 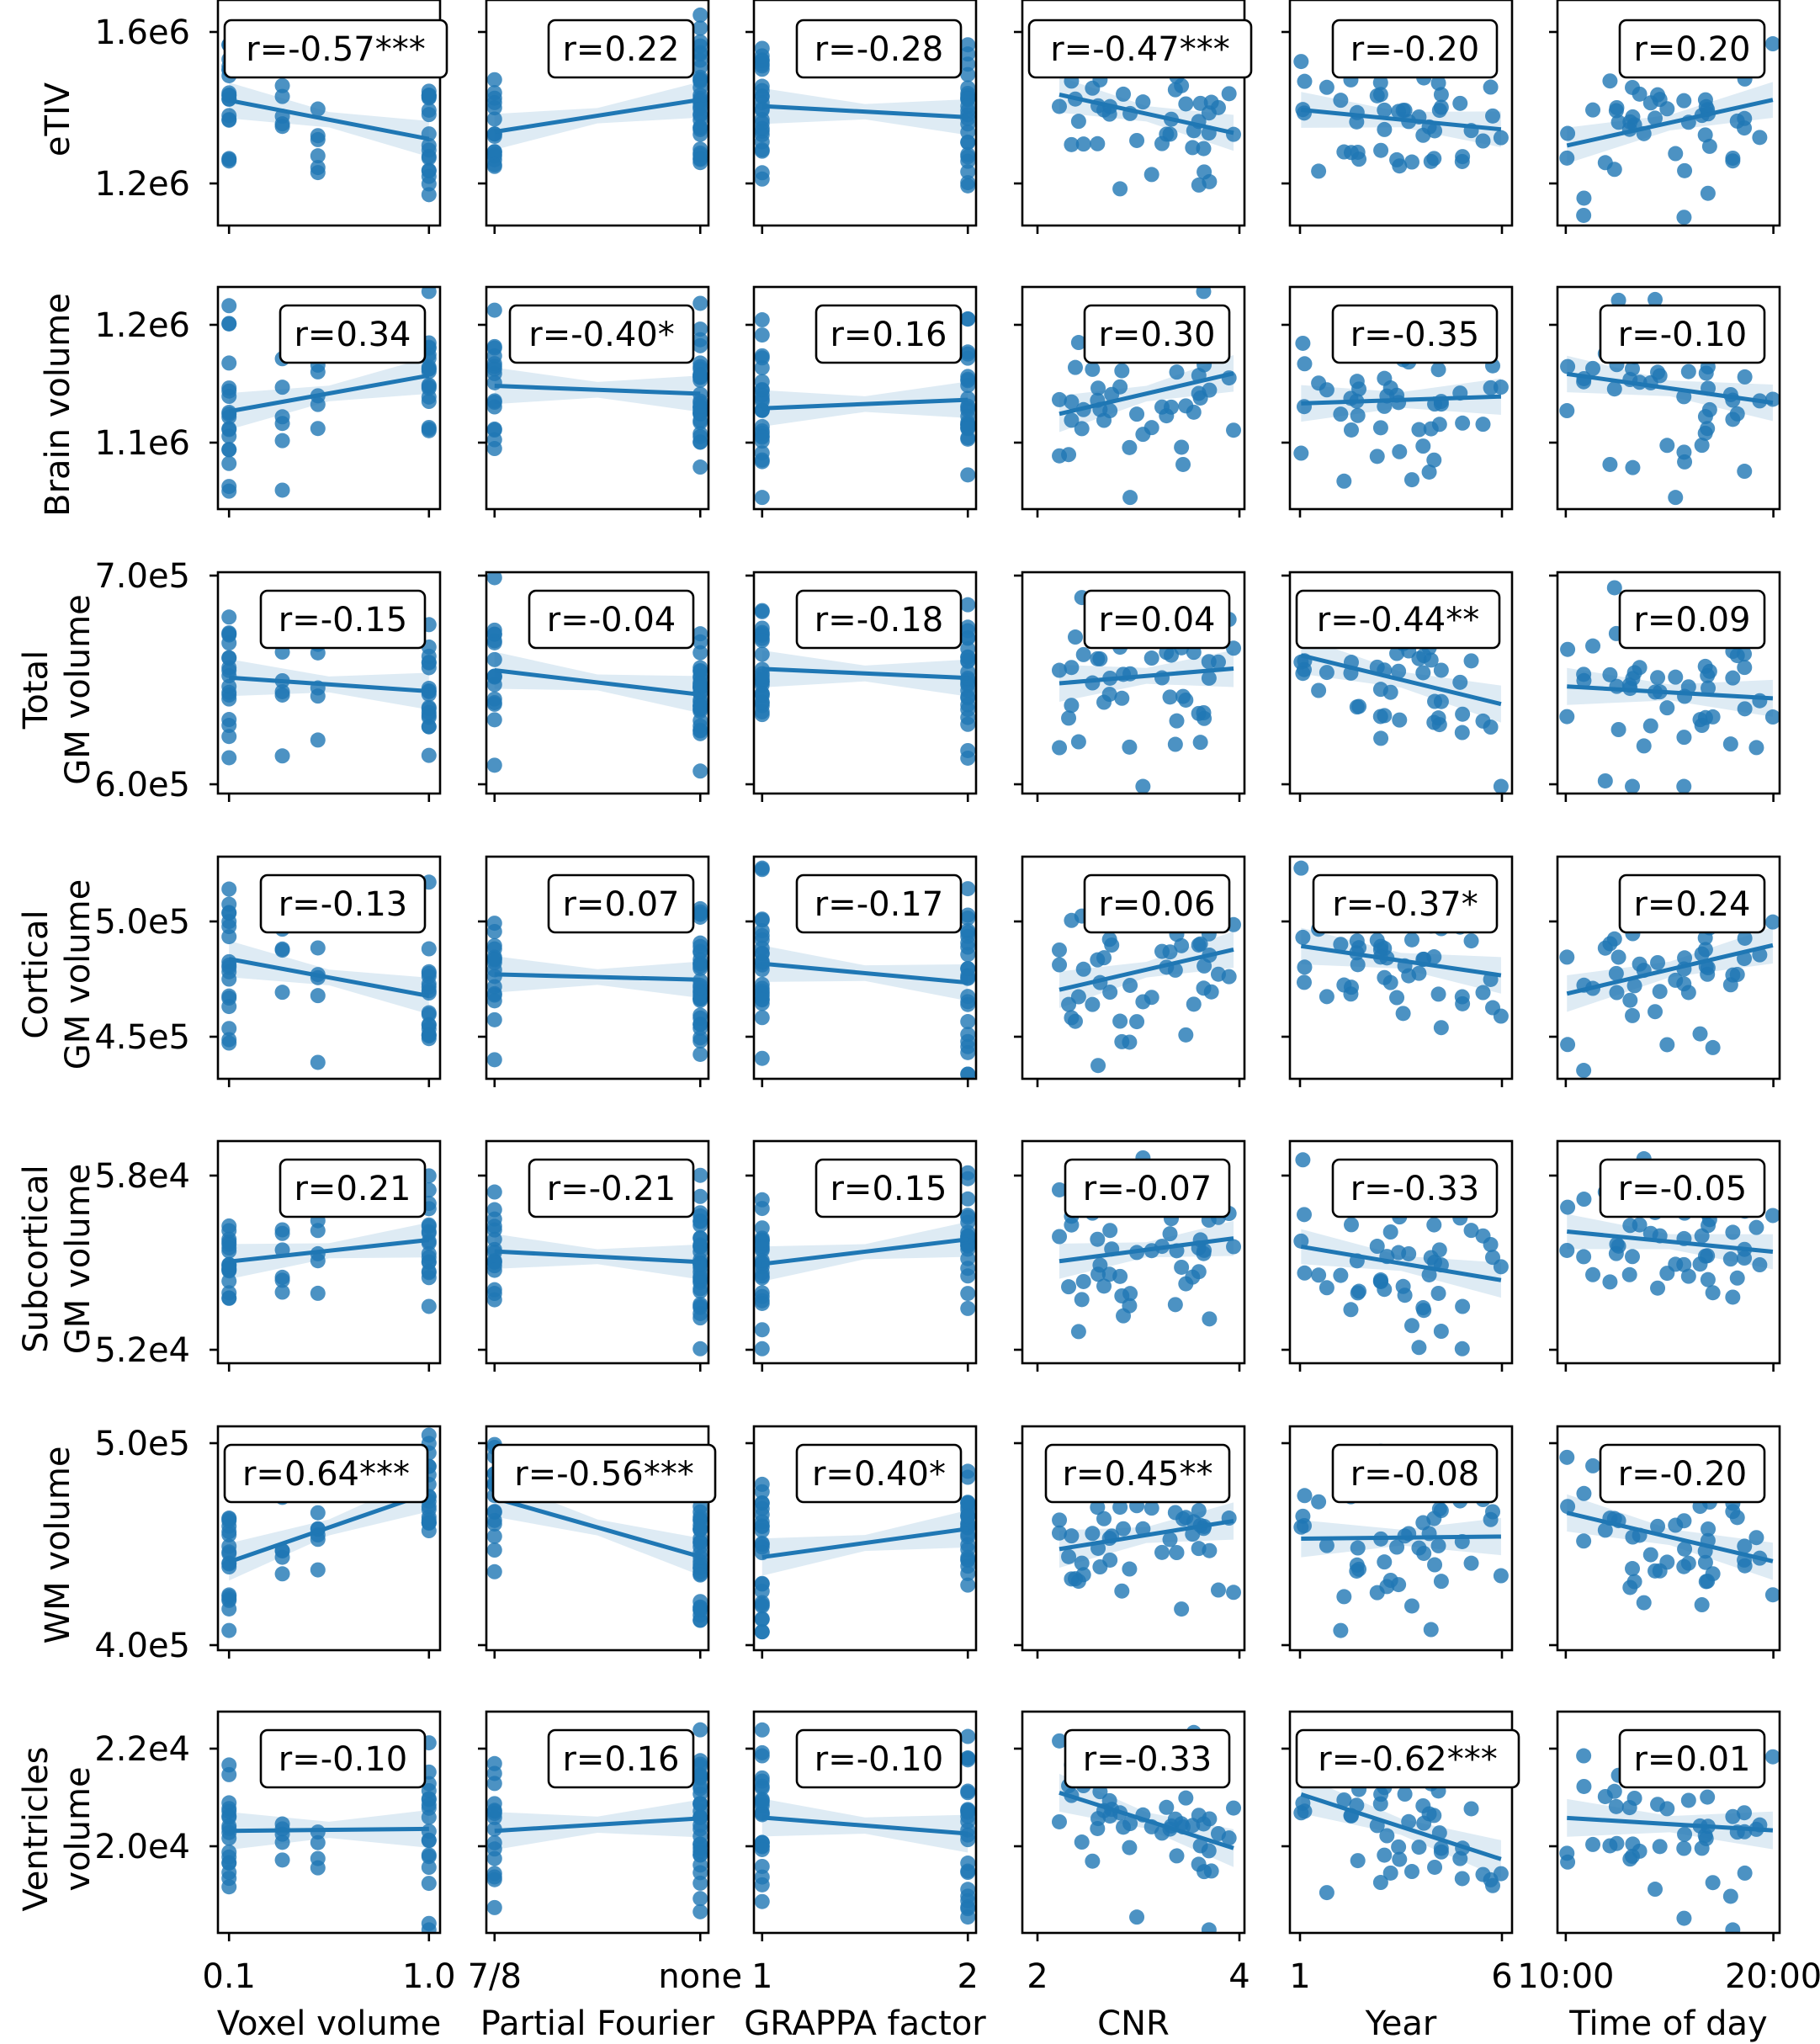 What do you see at coordinates (1665, 1542) in the screenshot?
I see `panel-r5-c5: r=-0.20` at bounding box center [1665, 1542].